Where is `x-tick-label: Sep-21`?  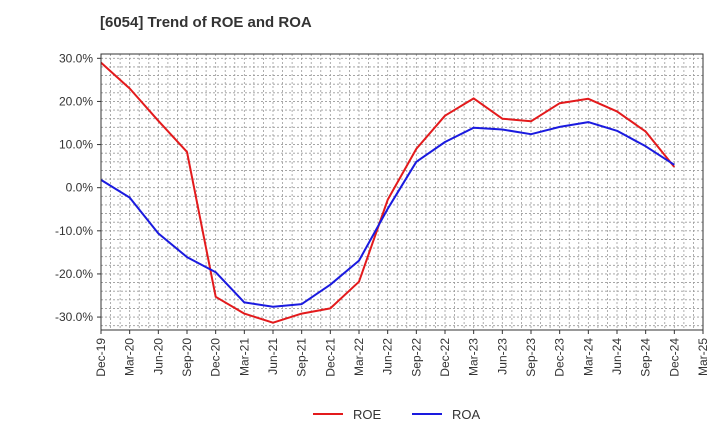
x-tick-label: Sep-21 is located at coordinates (302, 357).